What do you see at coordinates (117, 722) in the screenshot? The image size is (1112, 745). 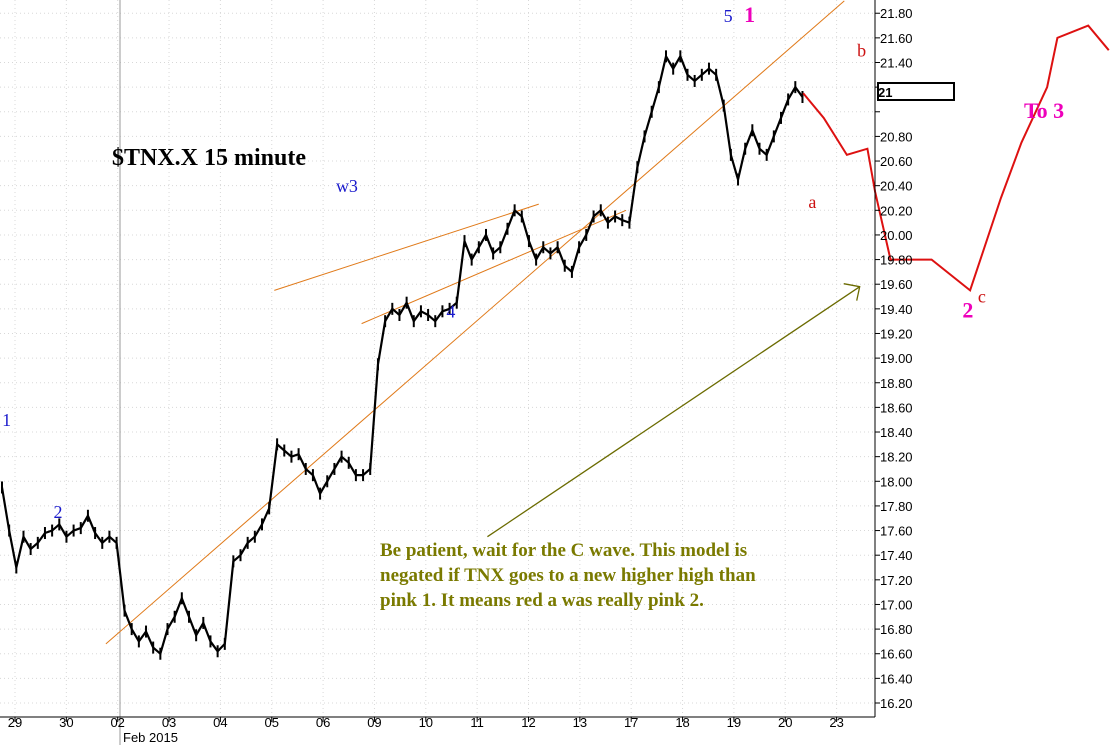 I see `x-tick-label: 02` at bounding box center [117, 722].